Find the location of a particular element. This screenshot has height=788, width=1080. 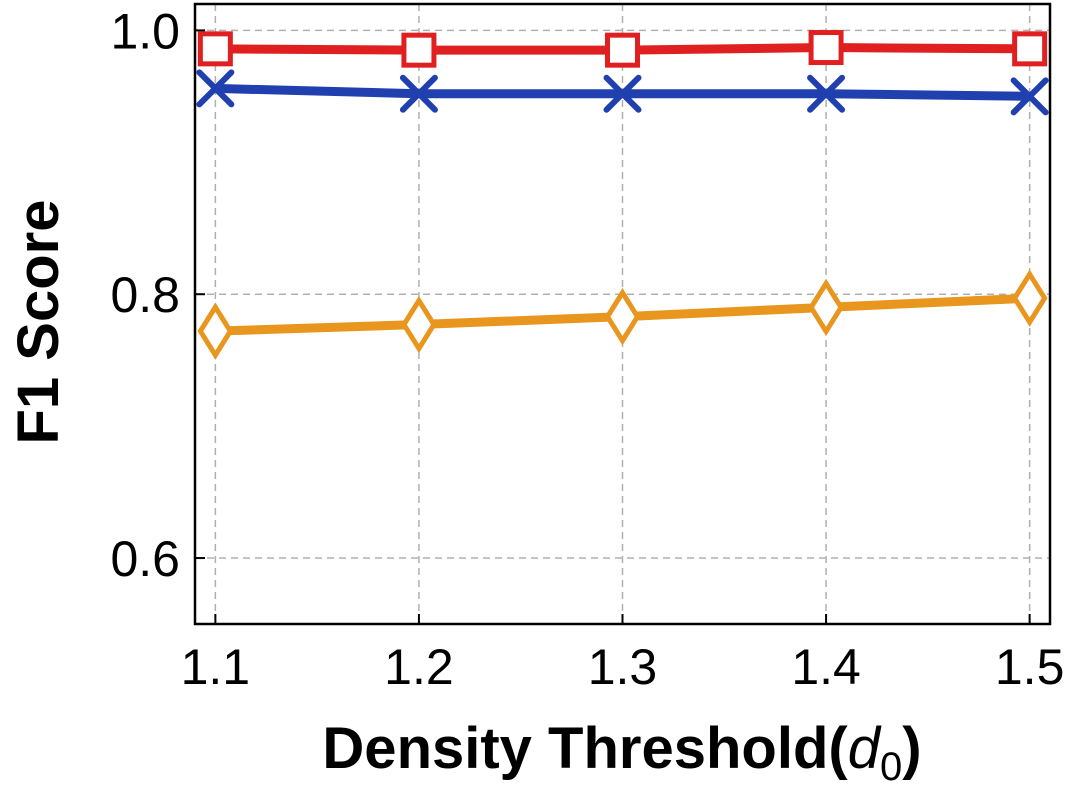

series-diamond is located at coordinates (622, 314).